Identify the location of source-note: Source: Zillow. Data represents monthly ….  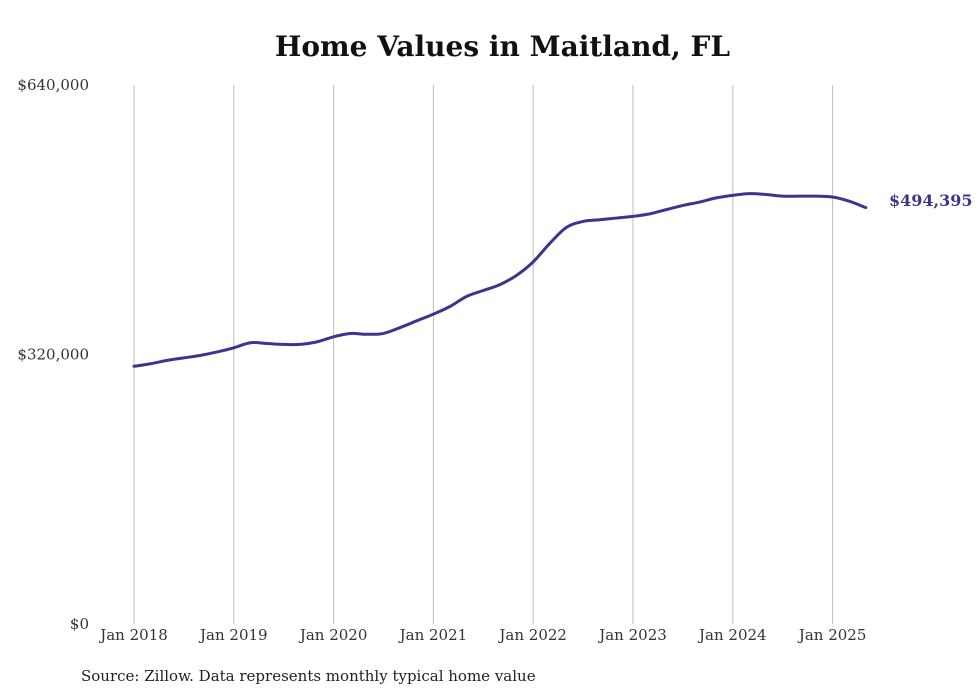
(308, 676).